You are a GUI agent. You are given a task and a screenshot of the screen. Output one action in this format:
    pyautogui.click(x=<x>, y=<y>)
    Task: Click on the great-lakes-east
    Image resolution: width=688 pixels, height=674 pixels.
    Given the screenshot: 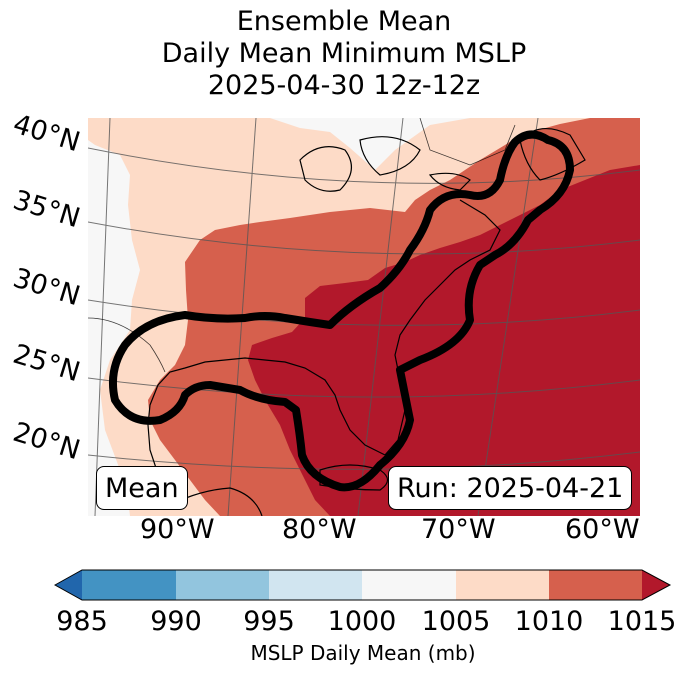 What is the action you would take?
    pyautogui.click(x=390, y=156)
    